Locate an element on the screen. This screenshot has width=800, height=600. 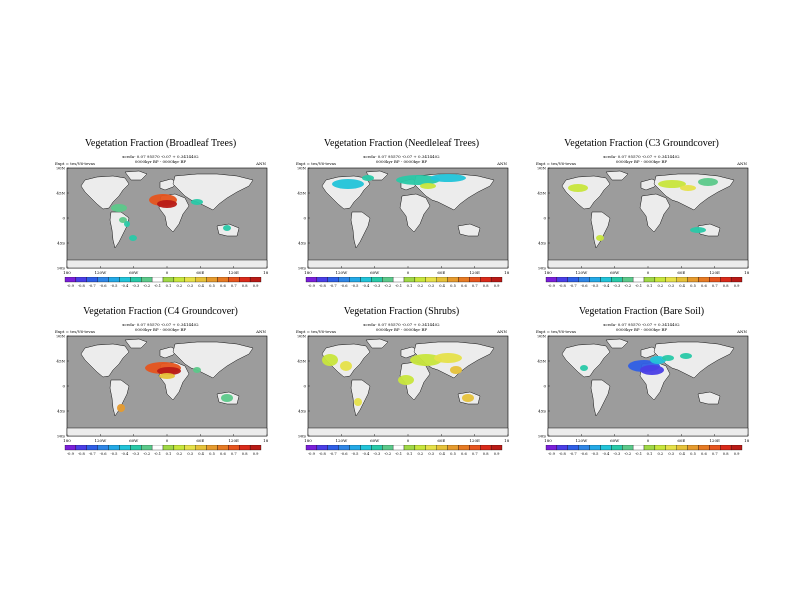
panel-title: Vegetation Fraction (Shrubs) is located at coordinates (401, 311).